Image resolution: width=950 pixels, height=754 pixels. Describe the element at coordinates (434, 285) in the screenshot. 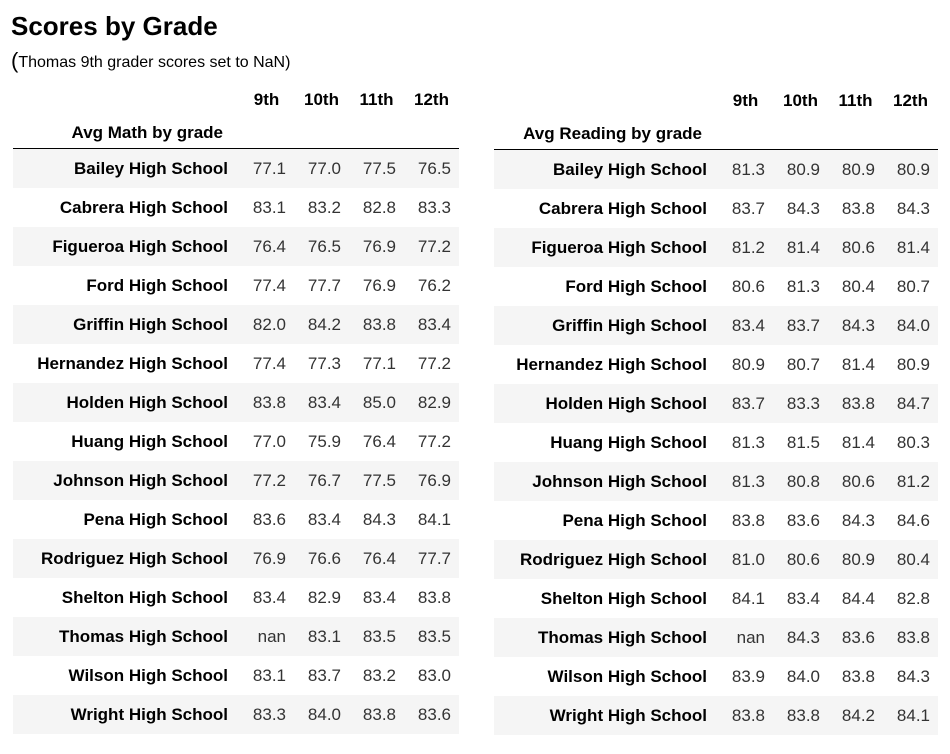

I see `score-cell-12th: 76.2` at that location.